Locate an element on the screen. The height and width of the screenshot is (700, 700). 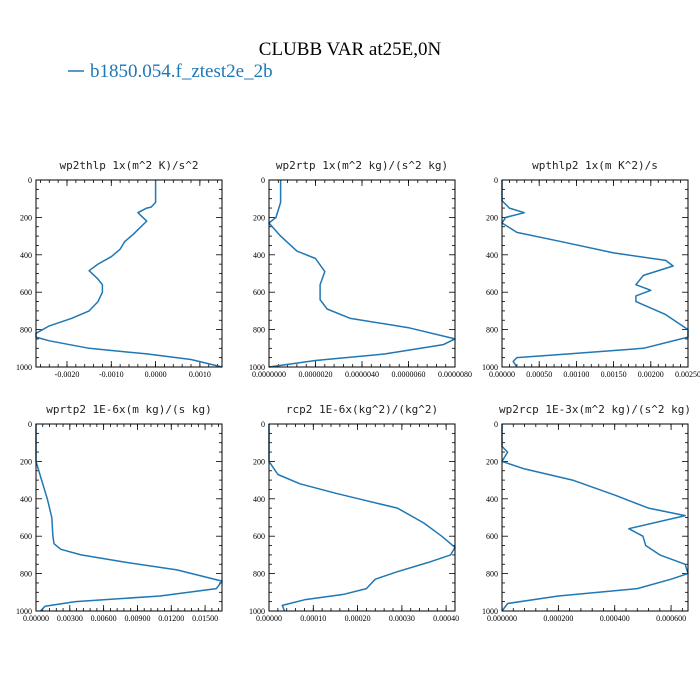
x-tick-label: 0.00150 is located at coordinates (614, 374).